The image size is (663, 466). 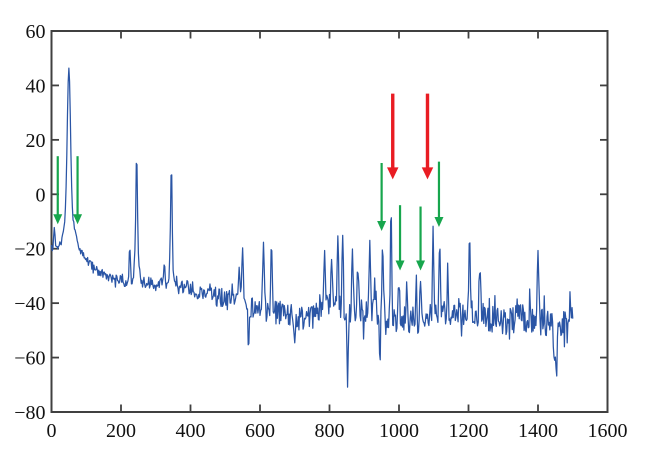 What do you see at coordinates (608, 431) in the screenshot?
I see `x-tick-label: 1600` at bounding box center [608, 431].